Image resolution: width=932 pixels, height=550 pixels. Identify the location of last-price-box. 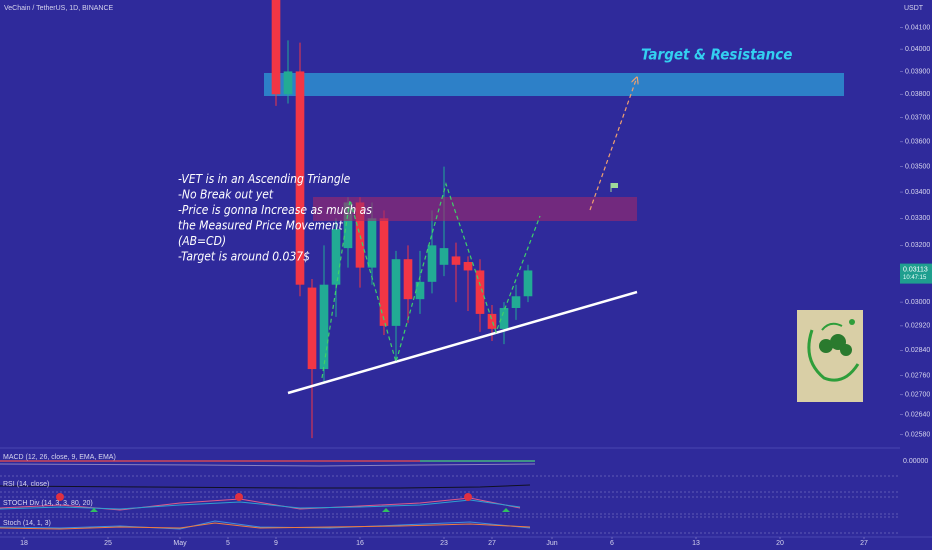
(916, 273).